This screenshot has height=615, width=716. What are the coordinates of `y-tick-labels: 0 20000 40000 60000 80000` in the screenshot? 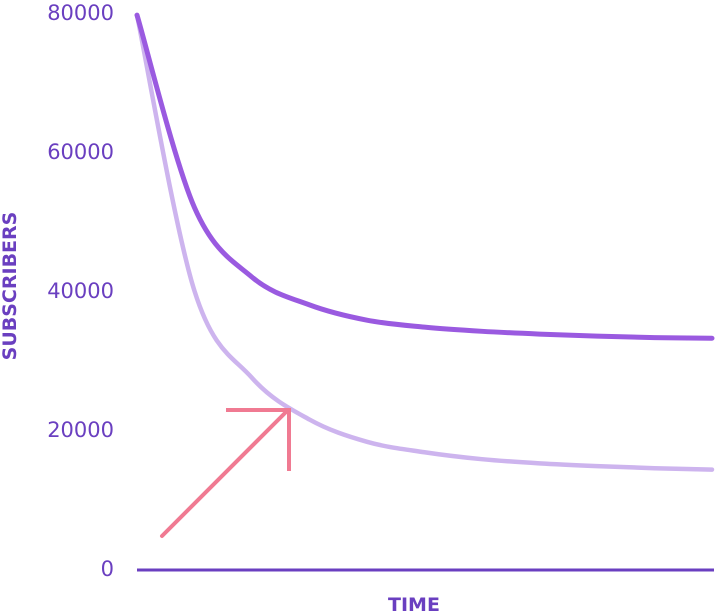 It's located at (80, 291).